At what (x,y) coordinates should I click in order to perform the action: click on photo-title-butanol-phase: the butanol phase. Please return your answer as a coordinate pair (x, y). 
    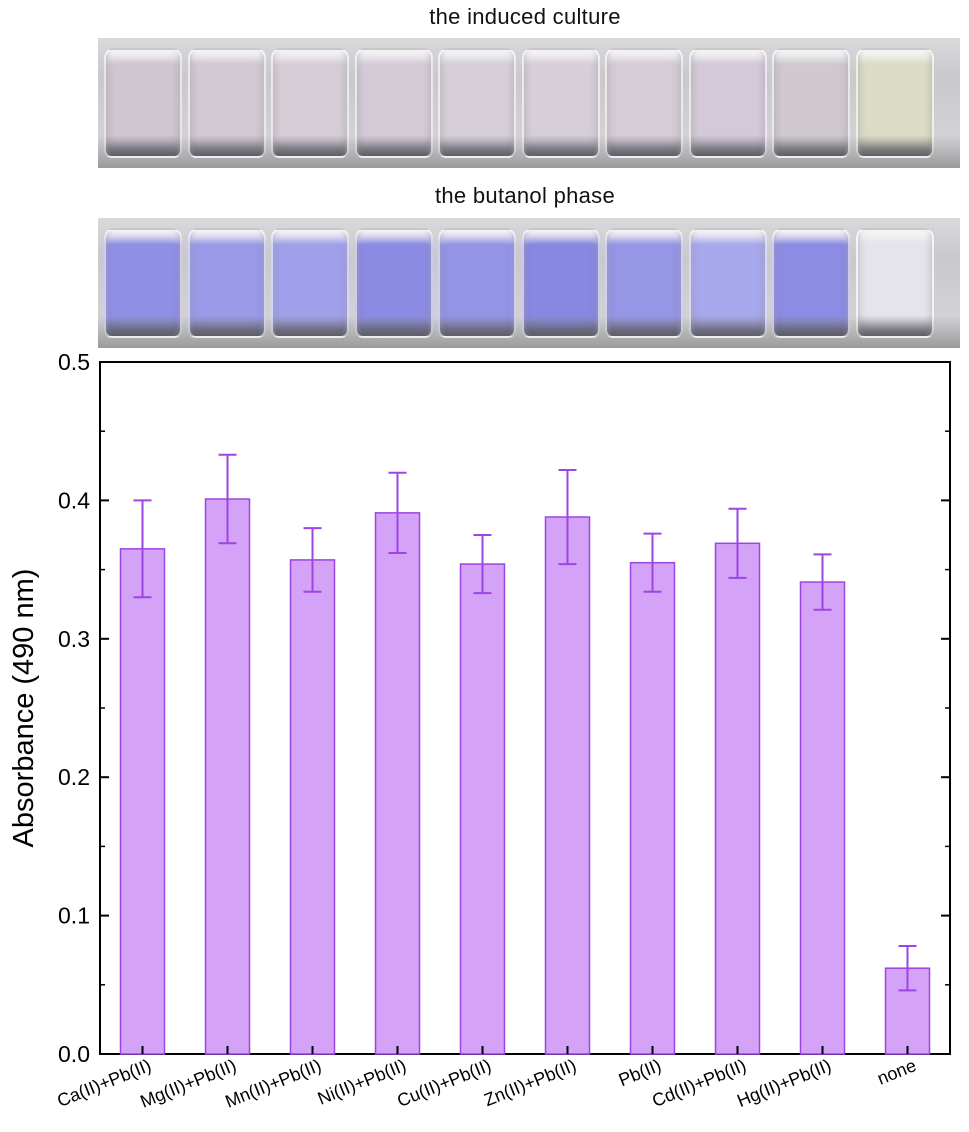
    Looking at the image, I should click on (525, 195).